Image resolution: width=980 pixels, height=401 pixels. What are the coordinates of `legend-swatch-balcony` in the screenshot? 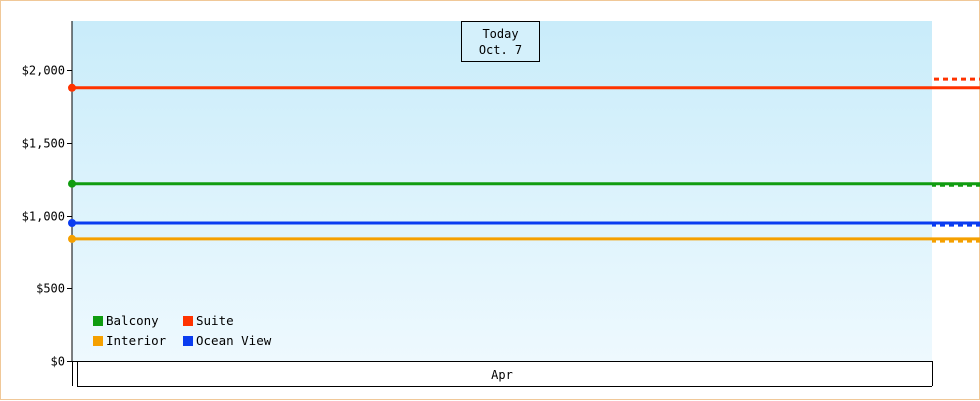 It's located at (98, 321).